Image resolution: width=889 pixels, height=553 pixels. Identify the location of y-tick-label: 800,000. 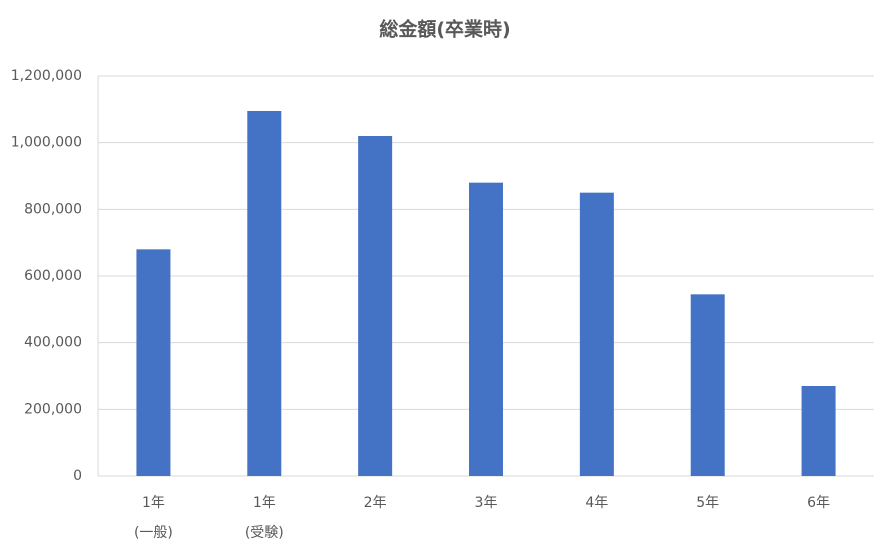
(53, 209).